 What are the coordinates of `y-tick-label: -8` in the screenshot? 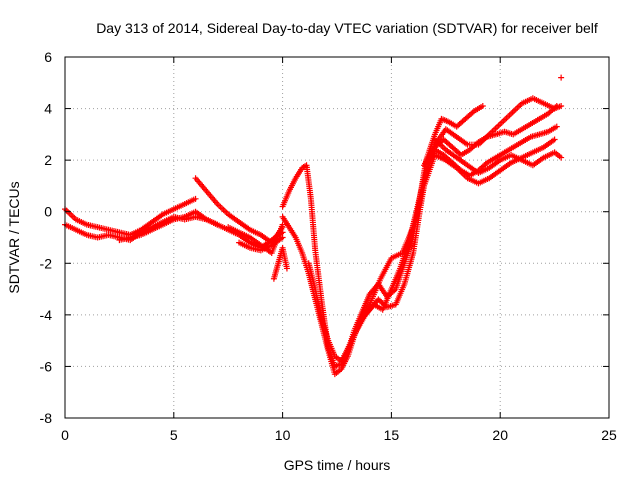 It's located at (46, 418).